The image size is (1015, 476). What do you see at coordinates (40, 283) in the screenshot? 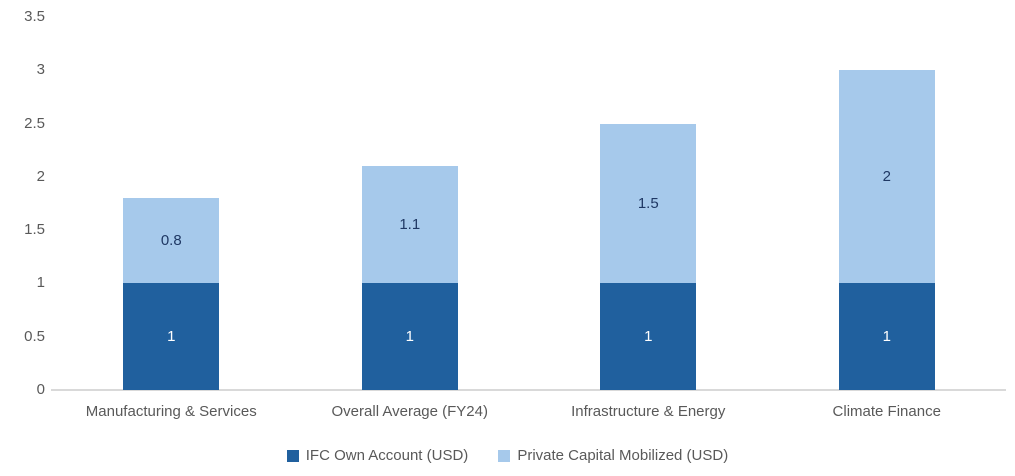
I see `y-axis-tick-label: 1` at bounding box center [40, 283].